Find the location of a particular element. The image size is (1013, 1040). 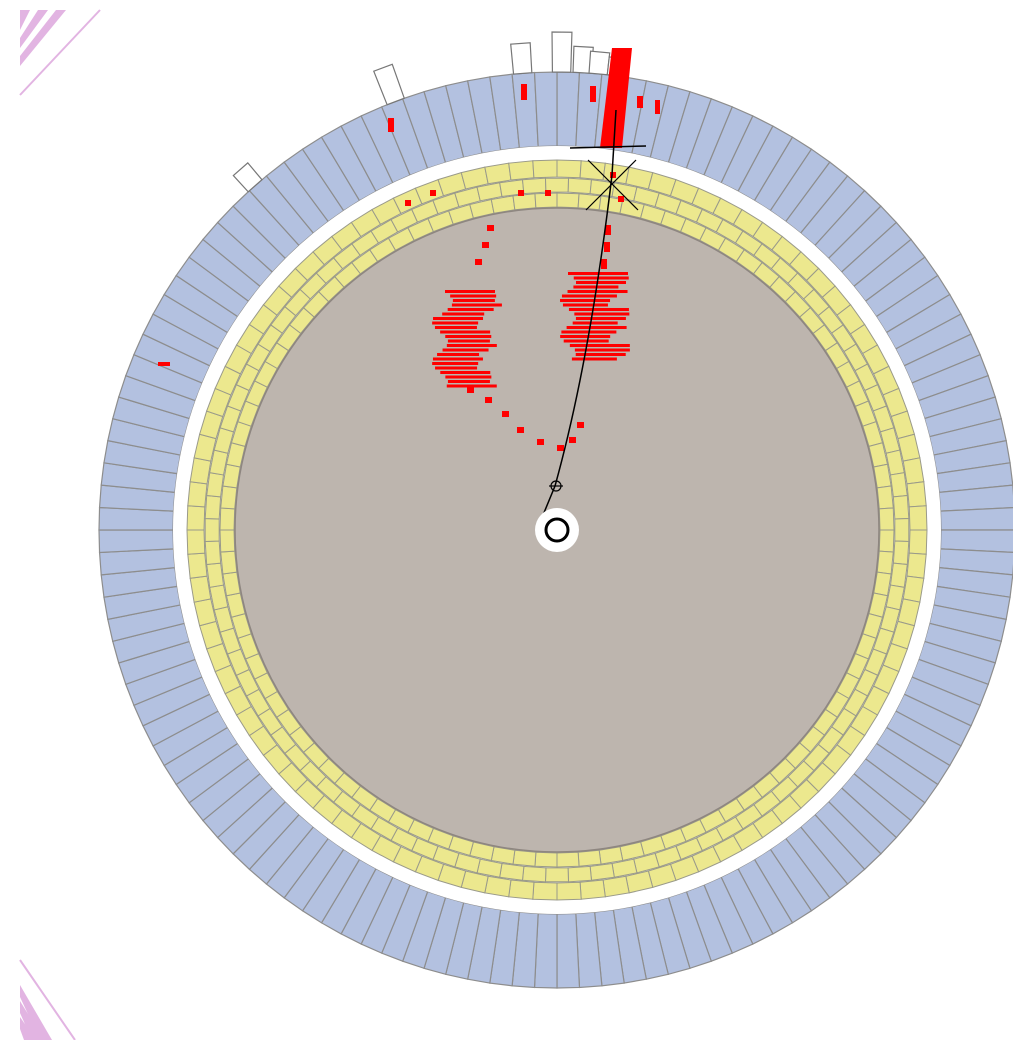

particle-track is located at coordinates (593, 315).